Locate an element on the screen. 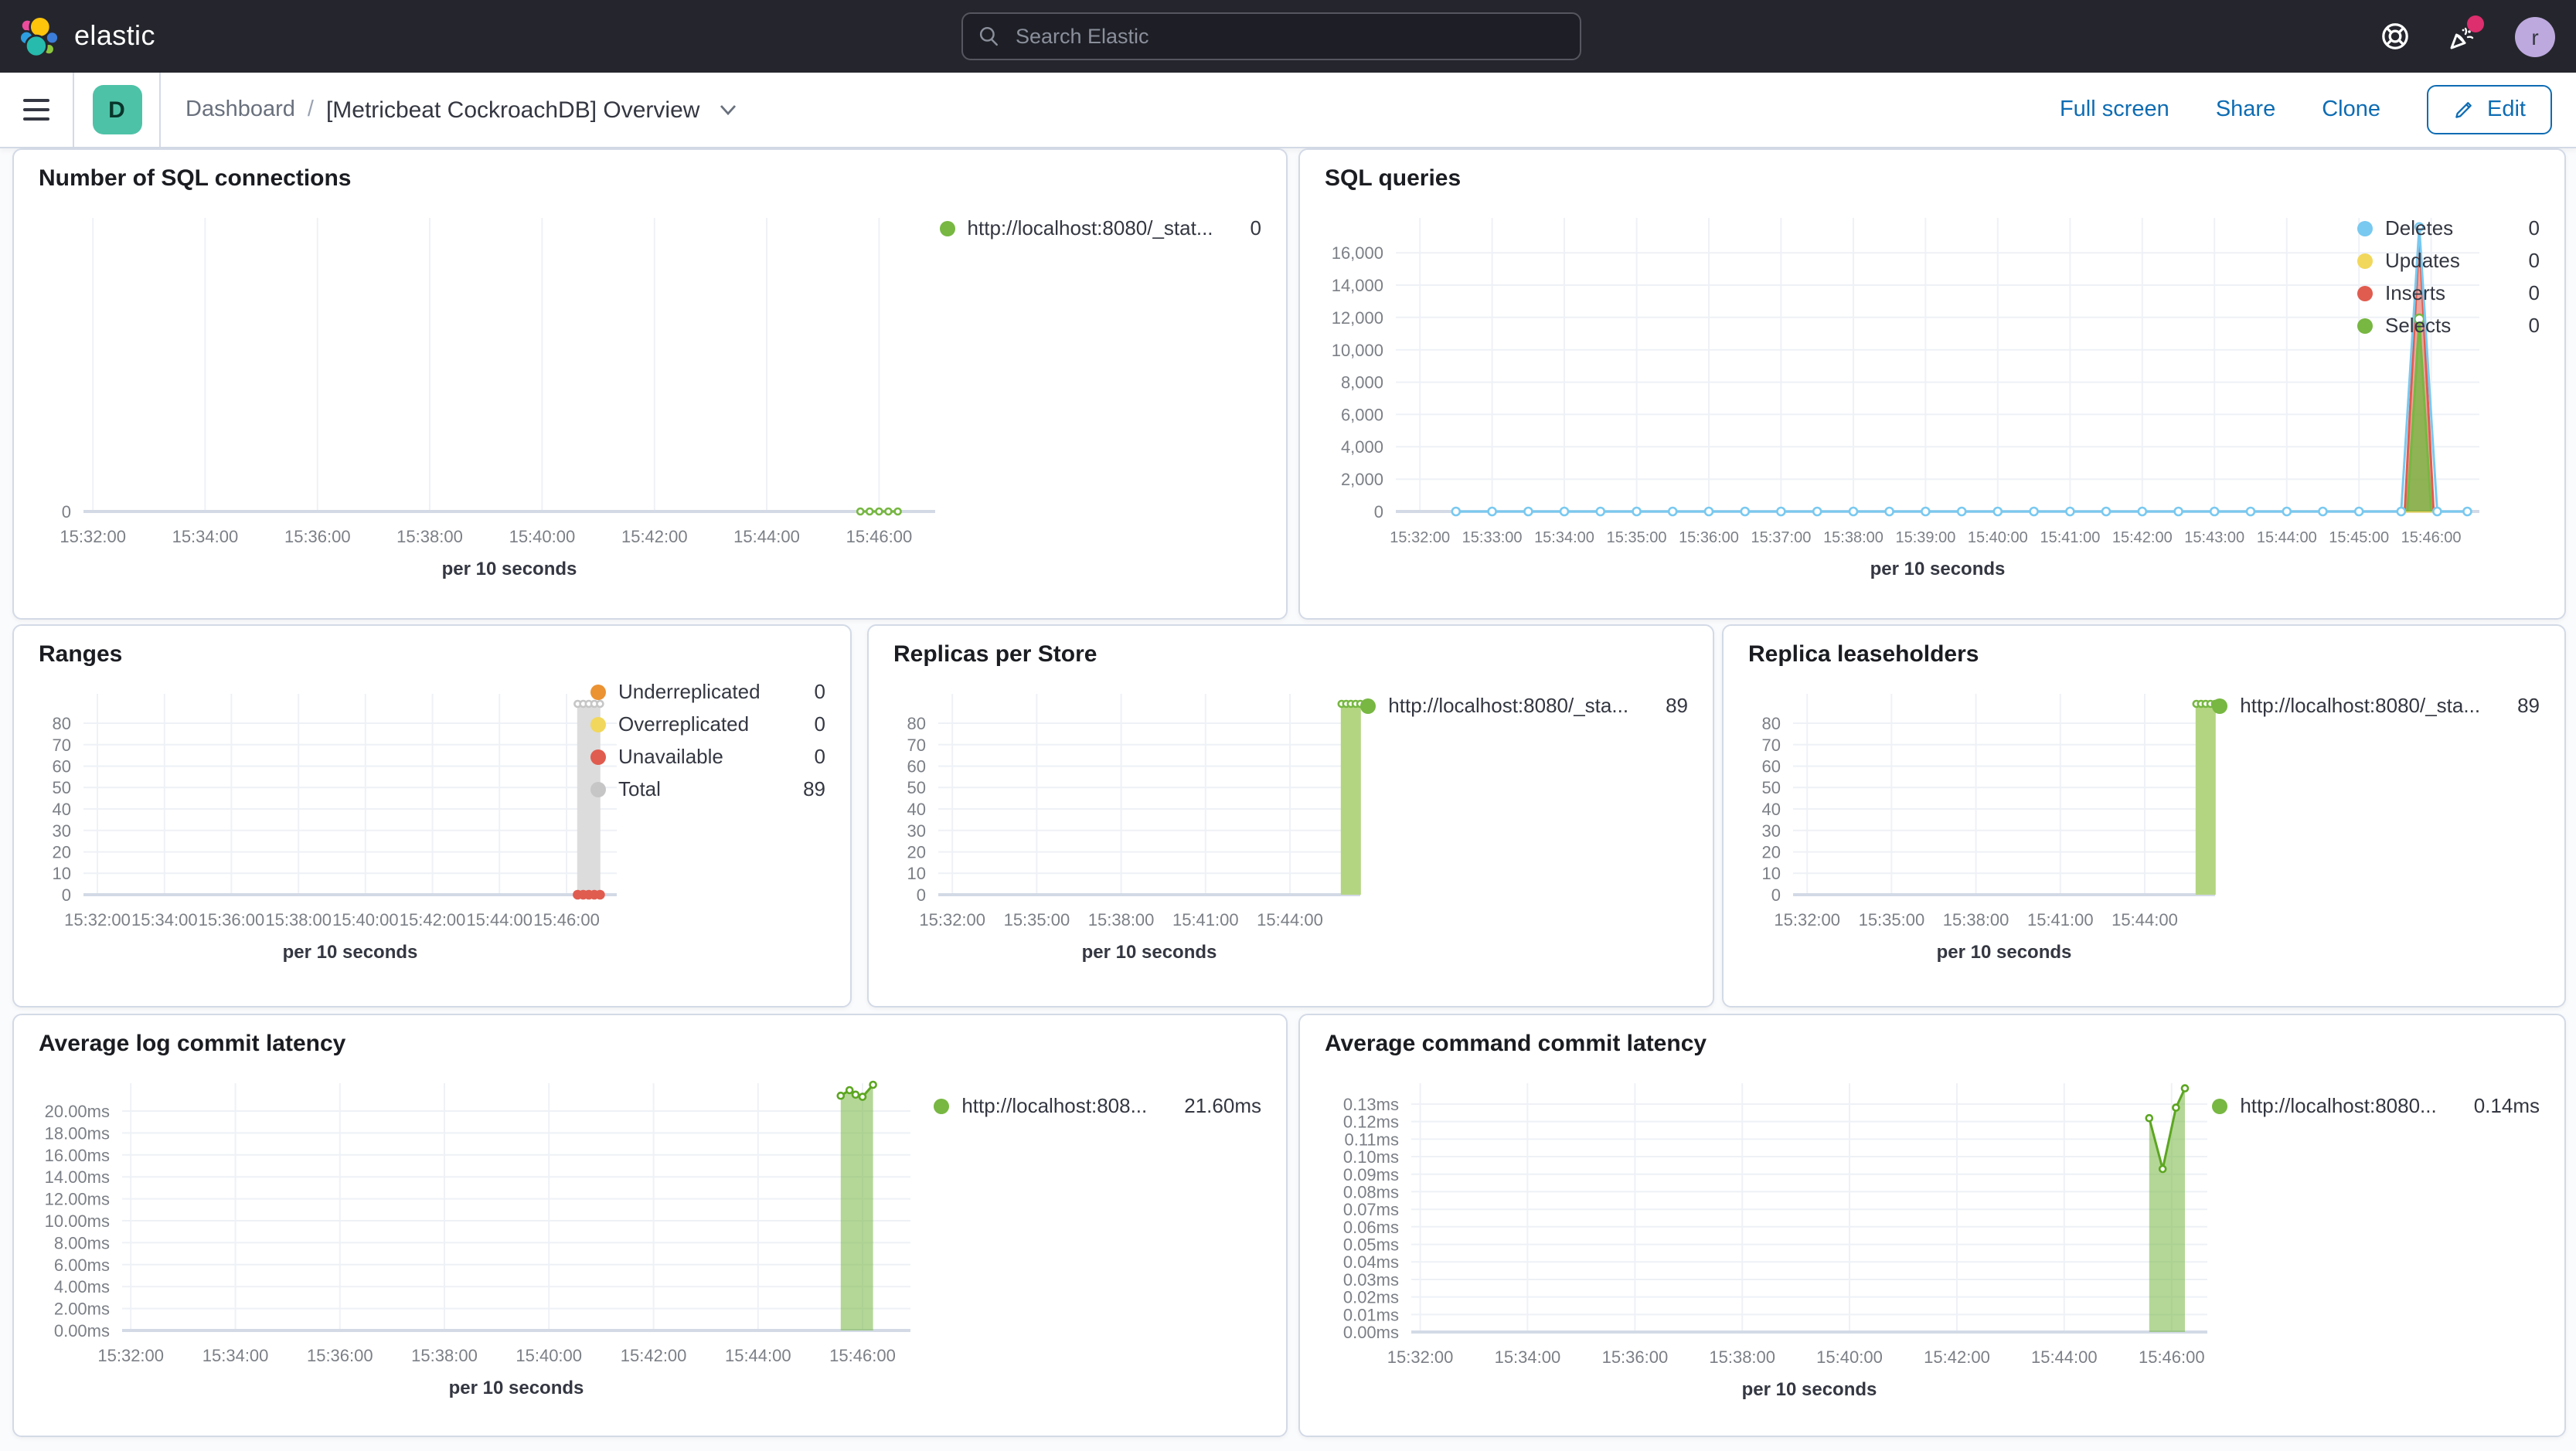 This screenshot has width=2576, height=1451. legend-item: Unavailable 0 is located at coordinates (707, 756).